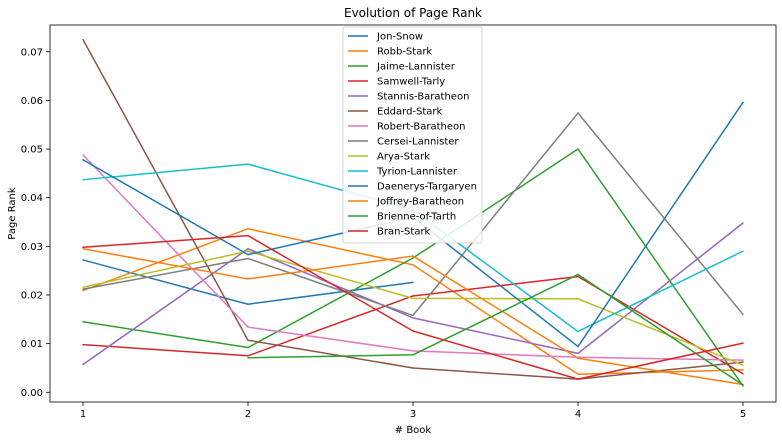 This screenshot has width=782, height=441. Describe the element at coordinates (418, 142) in the screenshot. I see `legend-label: Cersei-Lannister` at that location.